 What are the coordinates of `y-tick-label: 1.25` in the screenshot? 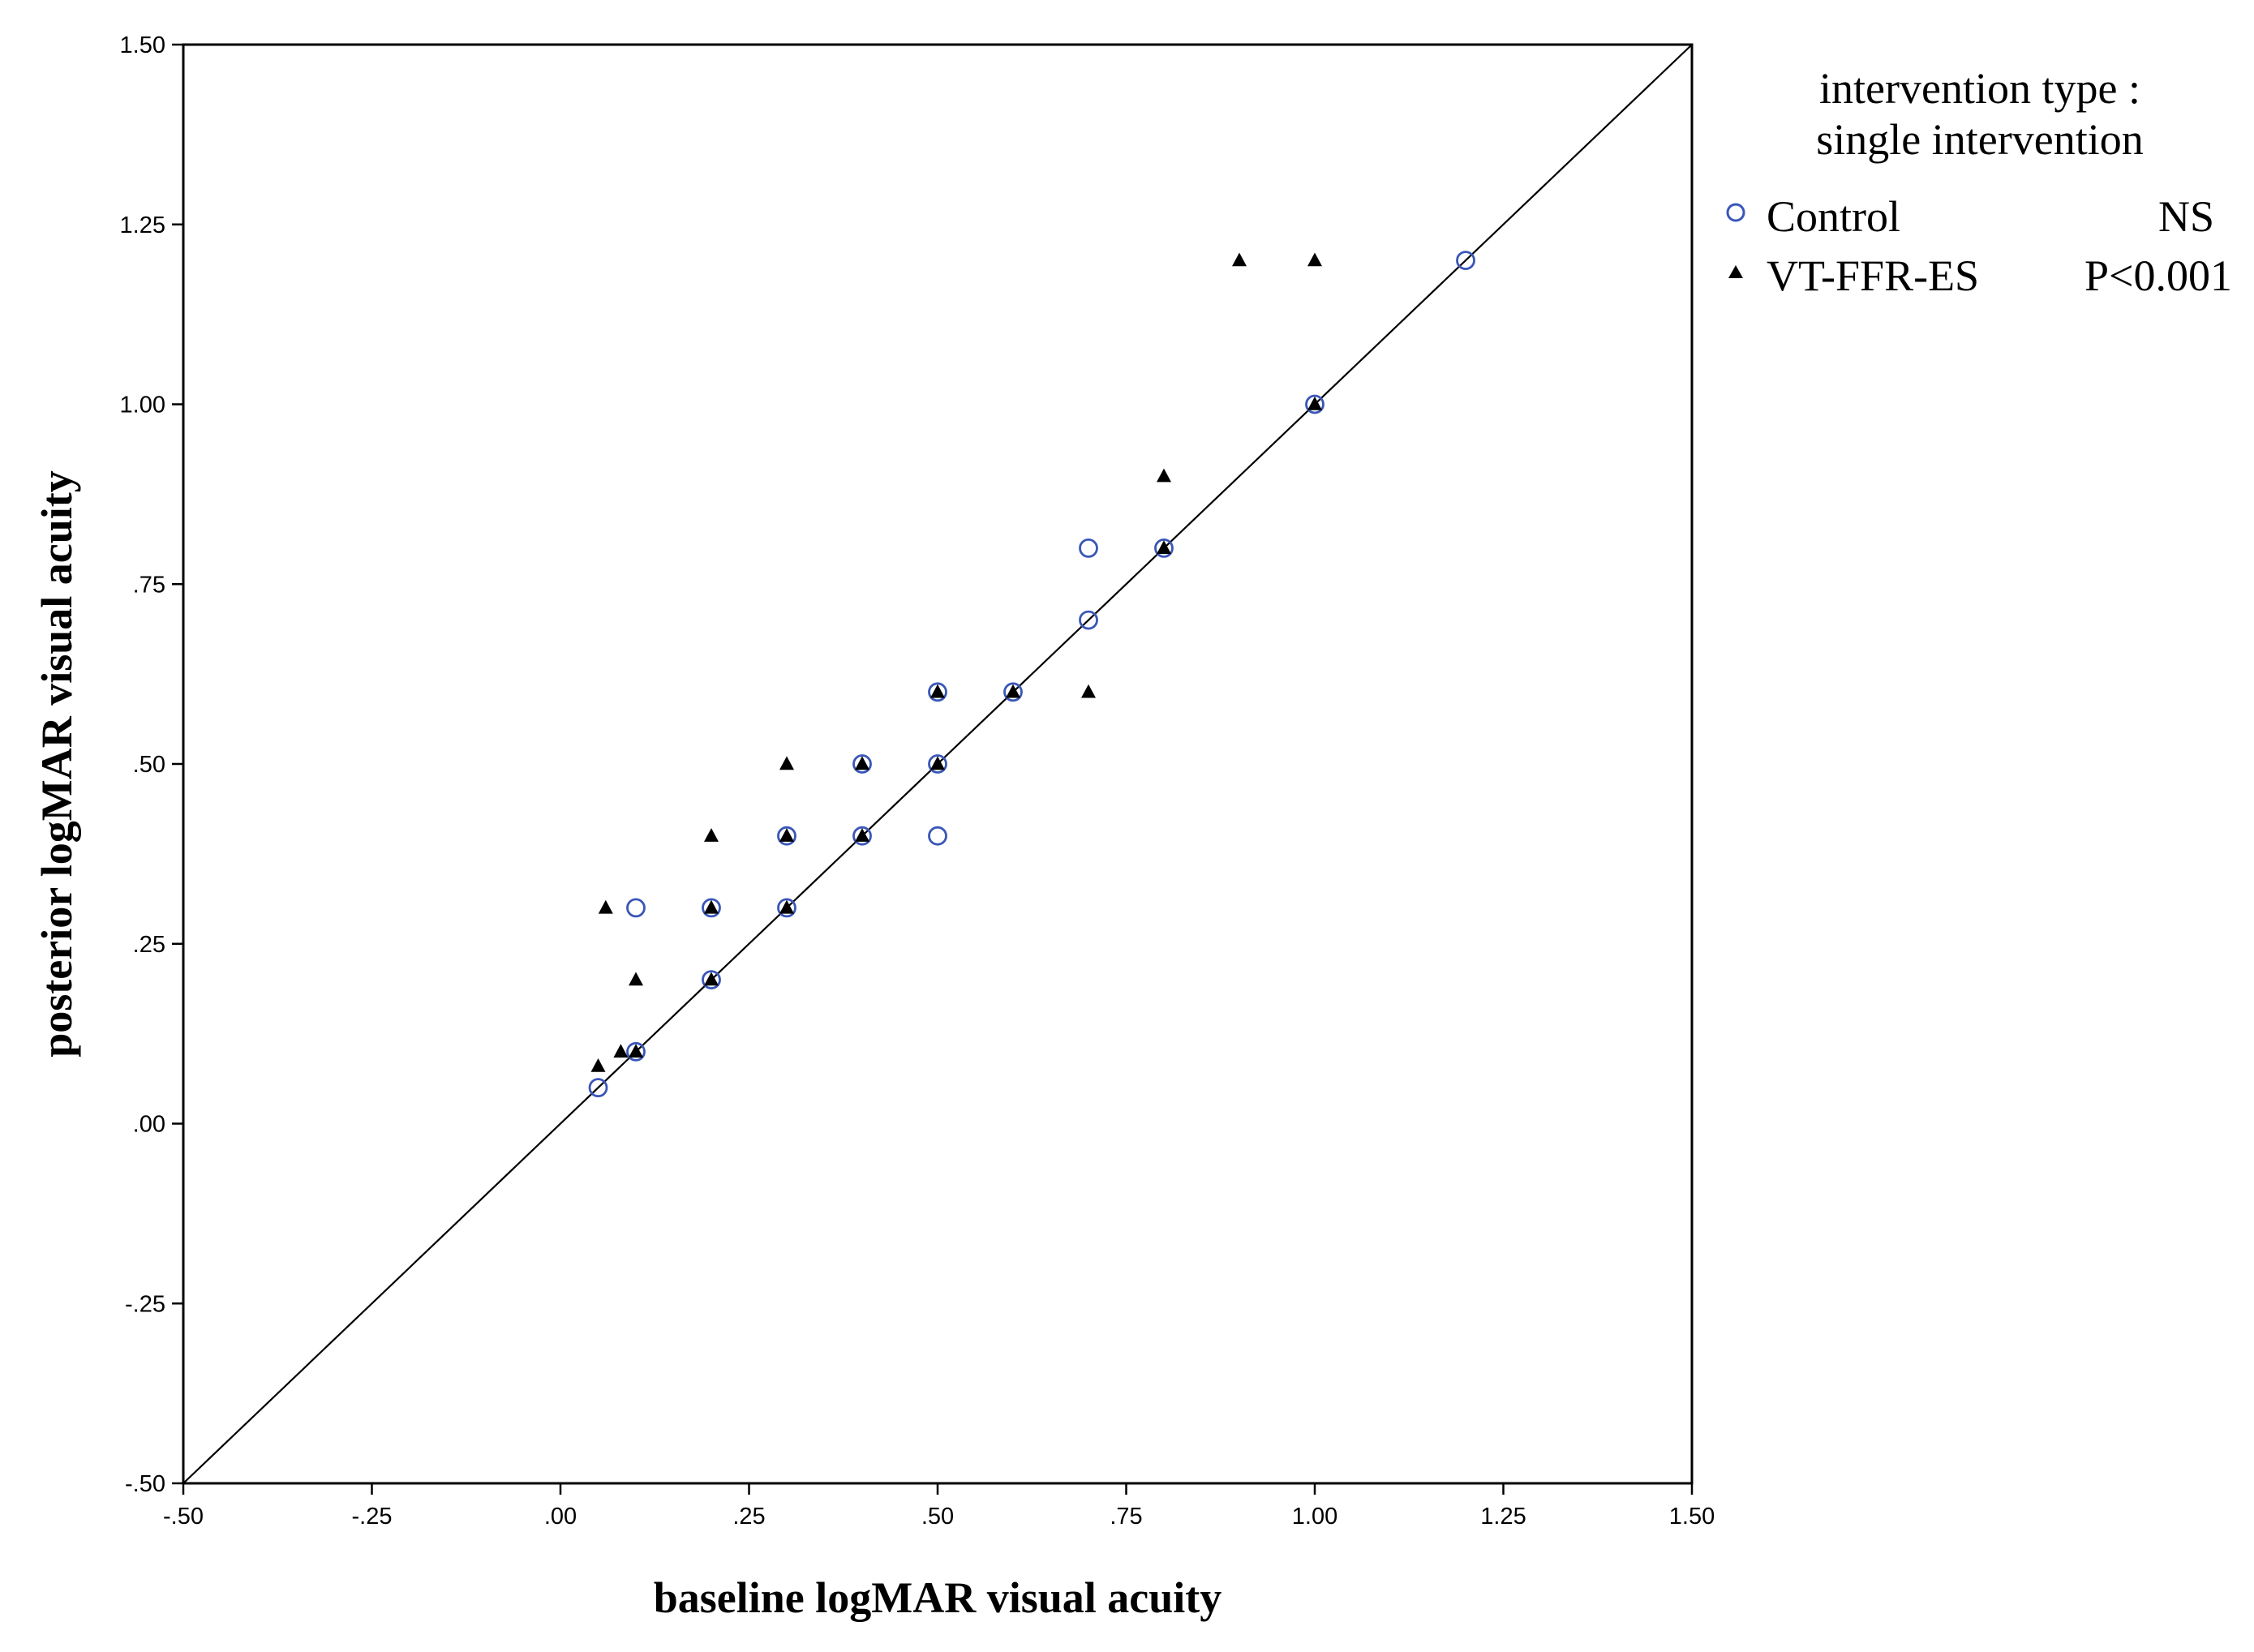 It's located at (142, 225).